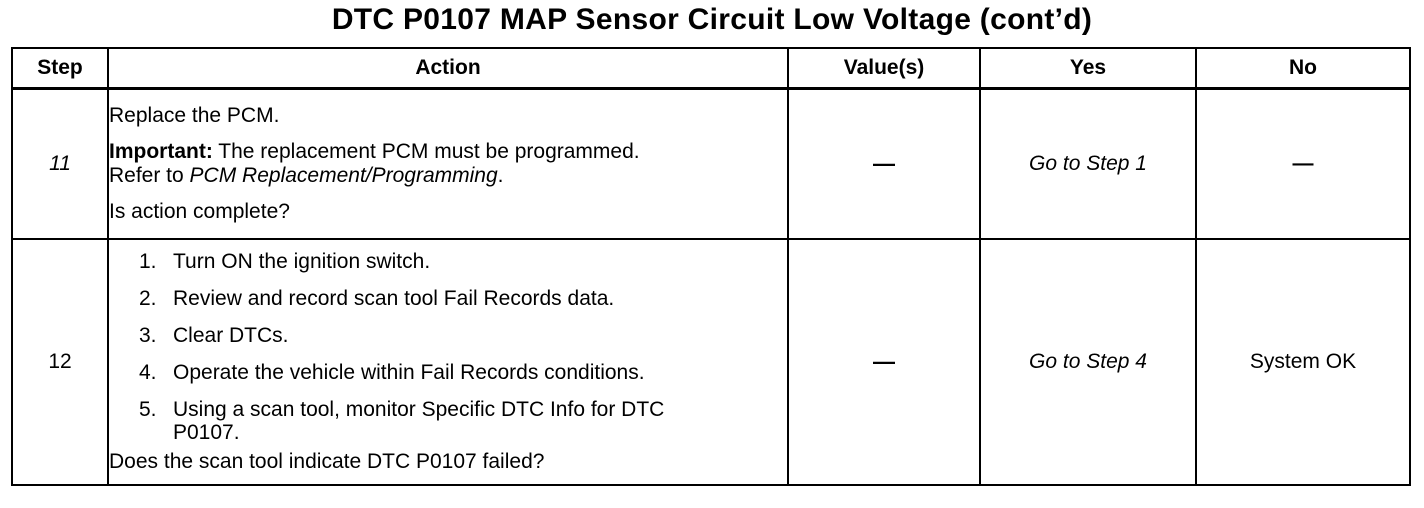  I want to click on yes-goto-link: Go to Step 4, so click(1088, 361).